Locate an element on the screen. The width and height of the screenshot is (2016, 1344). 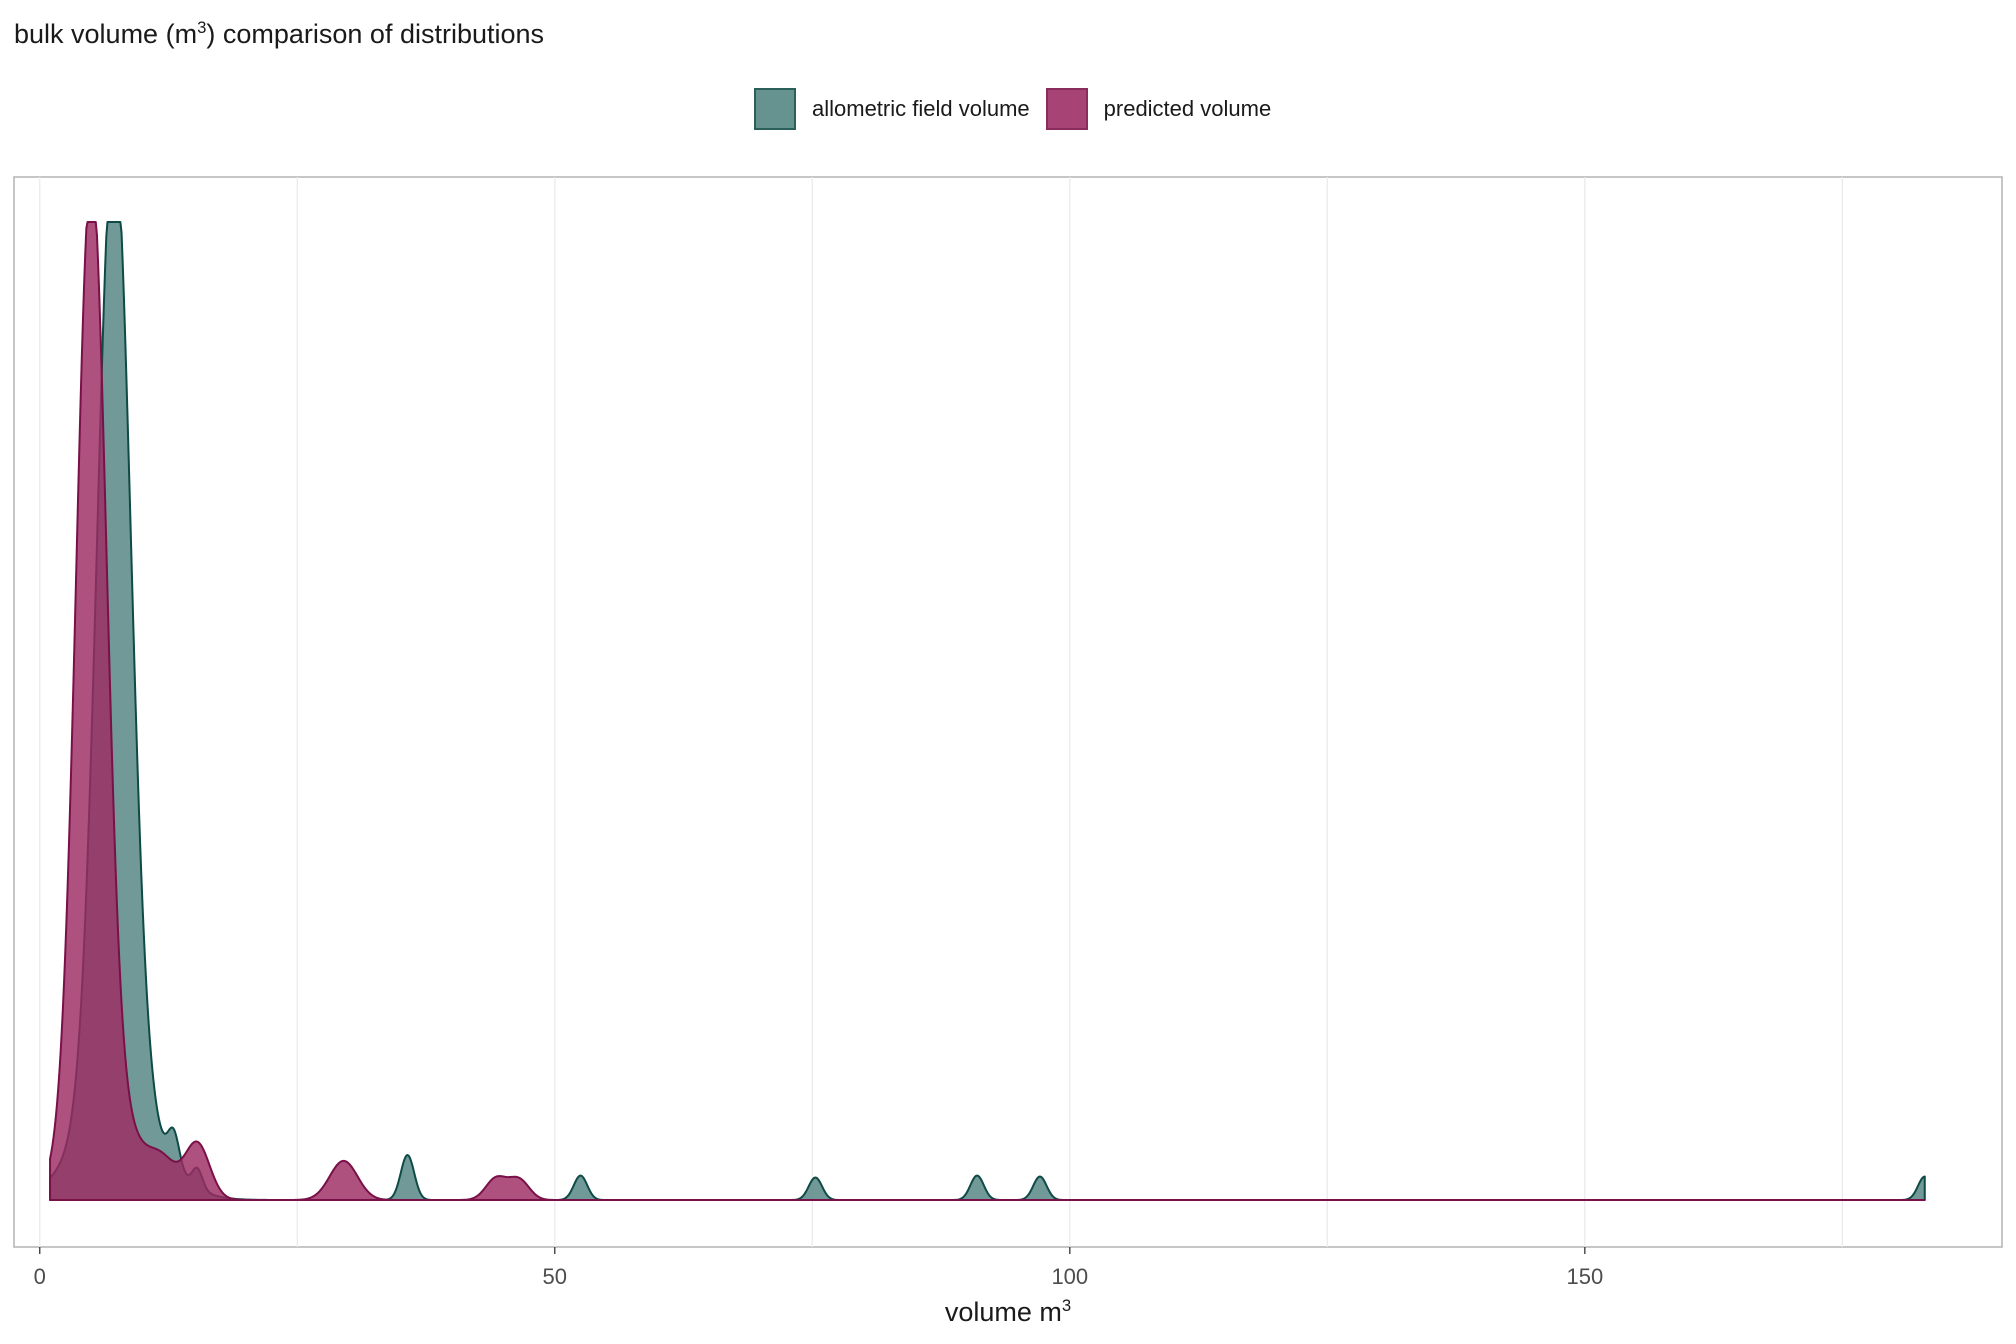
x-axis-title: volume m3 is located at coordinates (1008, 1311).